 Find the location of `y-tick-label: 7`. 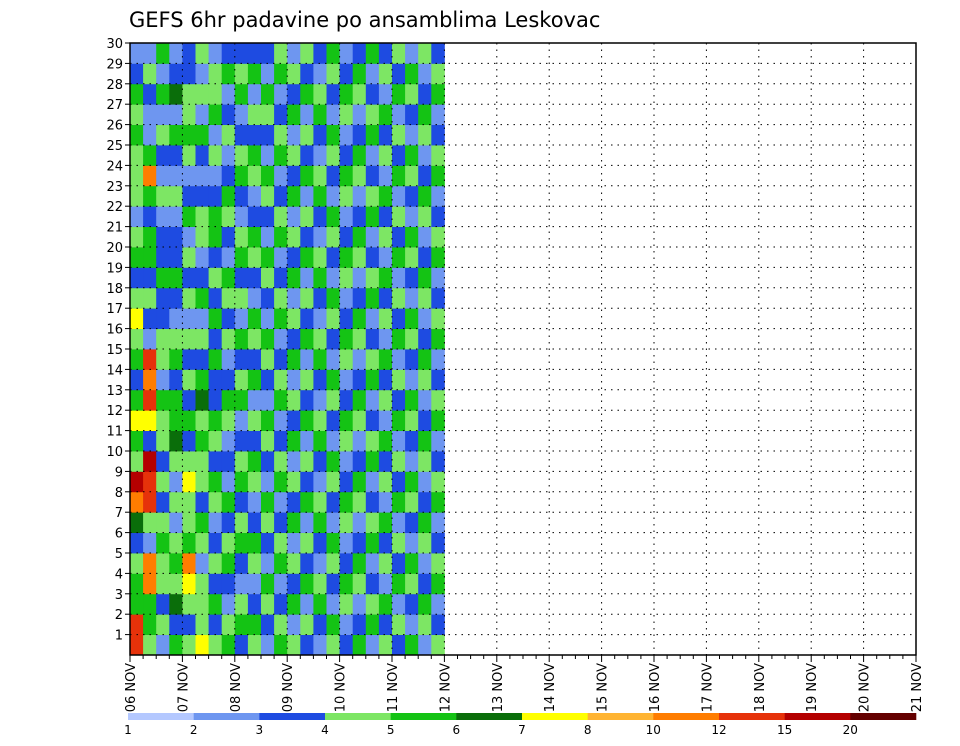

y-tick-label: 7 is located at coordinates (119, 513).